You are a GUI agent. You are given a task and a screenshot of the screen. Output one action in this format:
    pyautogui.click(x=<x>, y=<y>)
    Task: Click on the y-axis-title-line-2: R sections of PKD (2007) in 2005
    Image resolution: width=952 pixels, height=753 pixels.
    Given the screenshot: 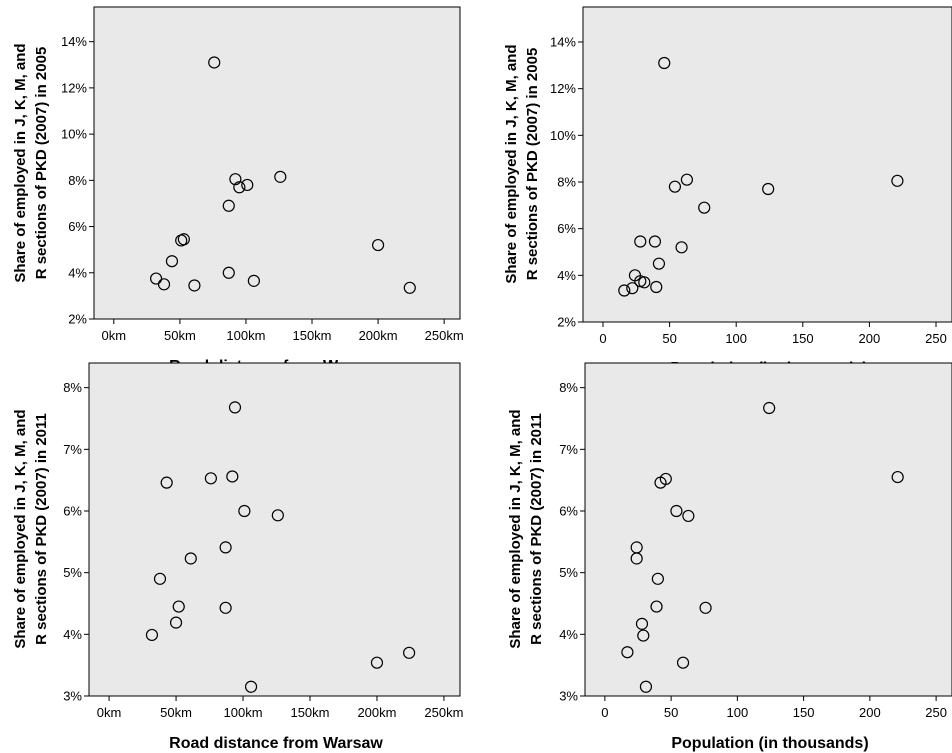 What is the action you would take?
    pyautogui.click(x=532, y=164)
    